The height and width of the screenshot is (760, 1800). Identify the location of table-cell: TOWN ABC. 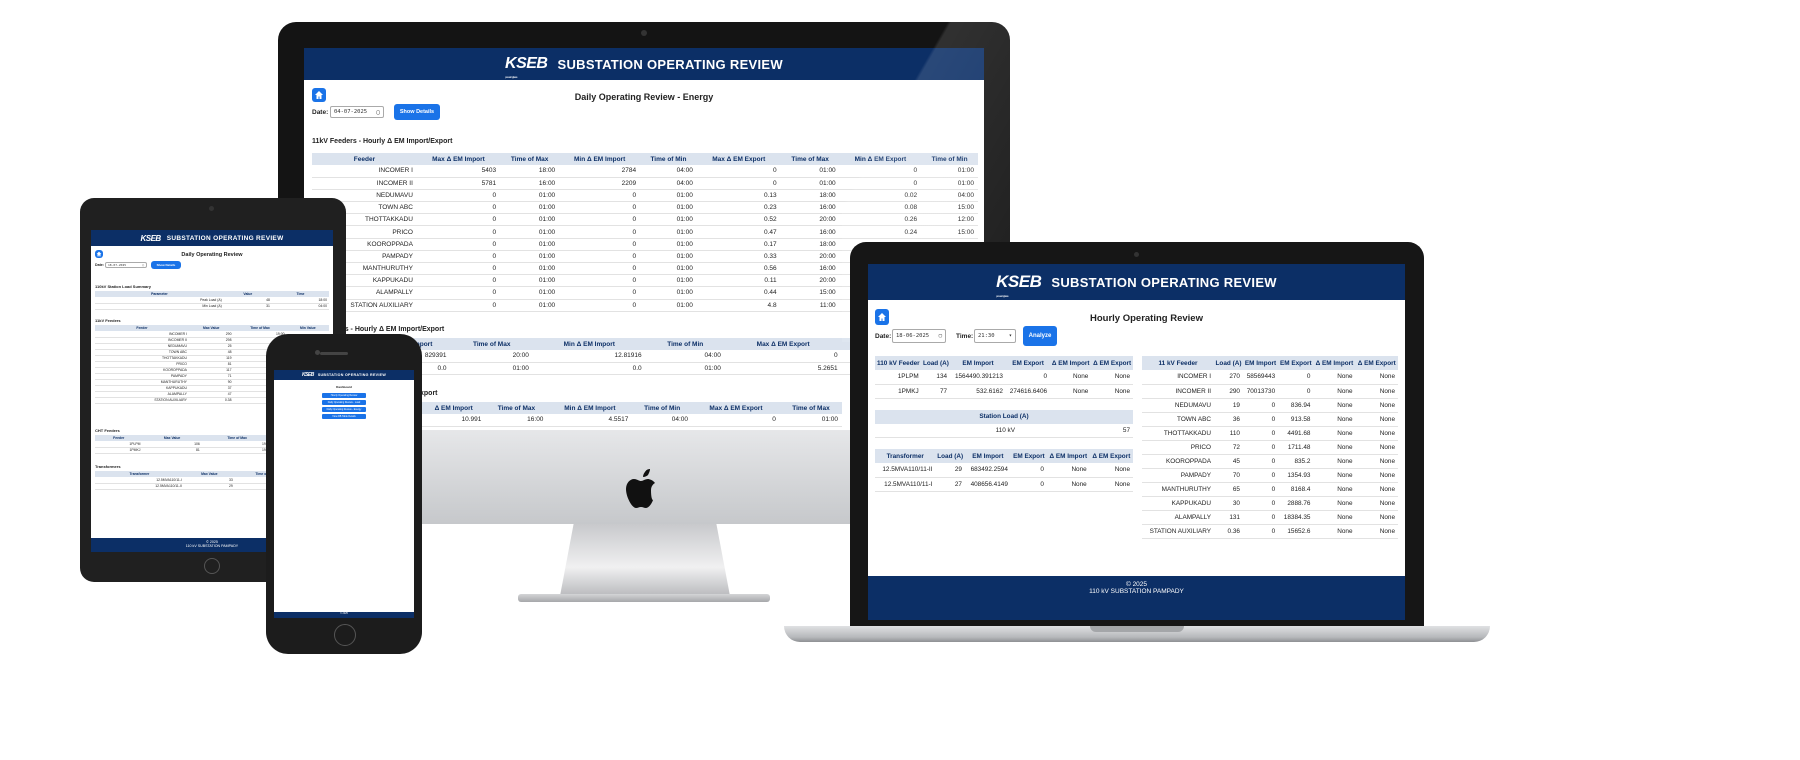
(1178, 419).